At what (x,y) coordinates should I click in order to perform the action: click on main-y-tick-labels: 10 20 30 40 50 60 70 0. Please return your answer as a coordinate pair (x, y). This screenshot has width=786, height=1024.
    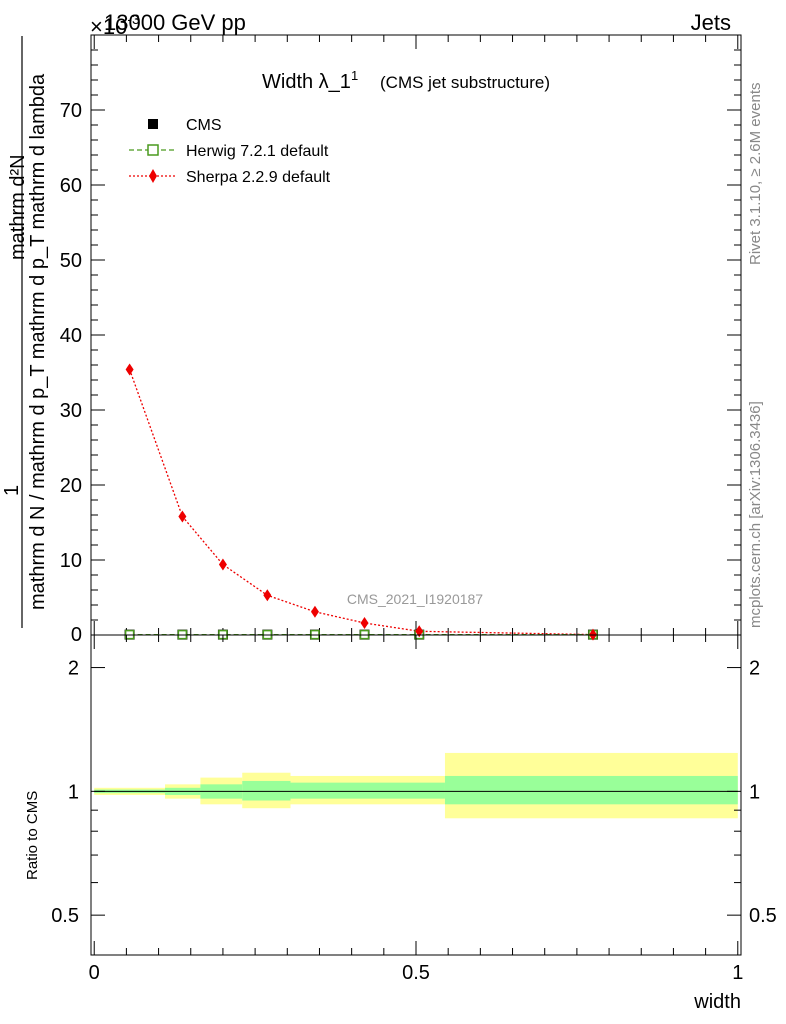
    Looking at the image, I should click on (71, 373).